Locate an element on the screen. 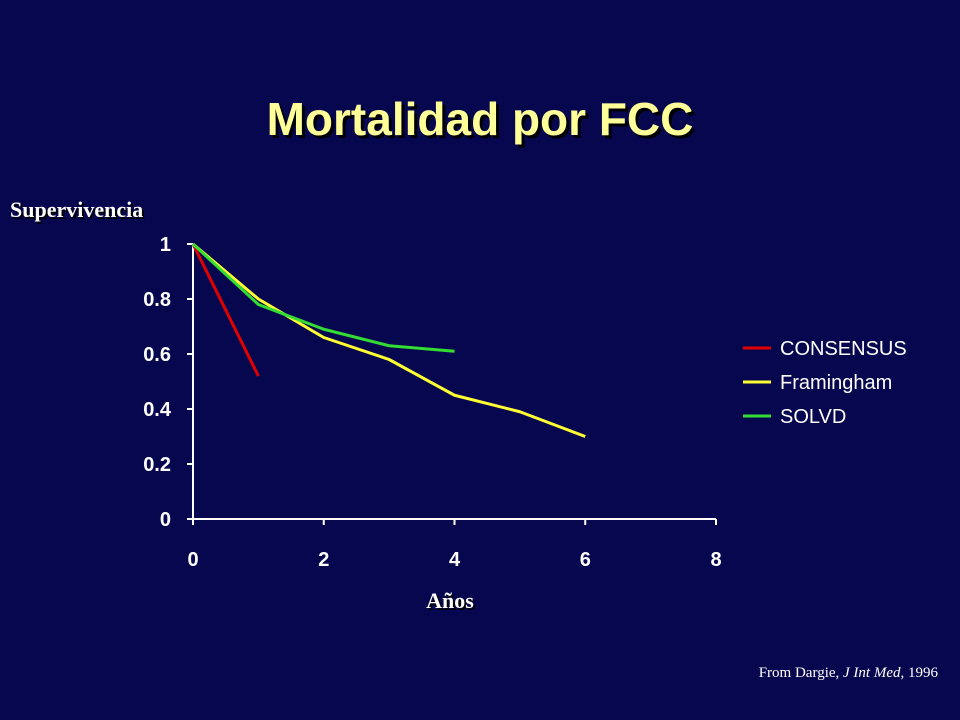 The width and height of the screenshot is (960, 720). chart-legend: CONSENSUS Framingham SOLVD is located at coordinates (825, 383).